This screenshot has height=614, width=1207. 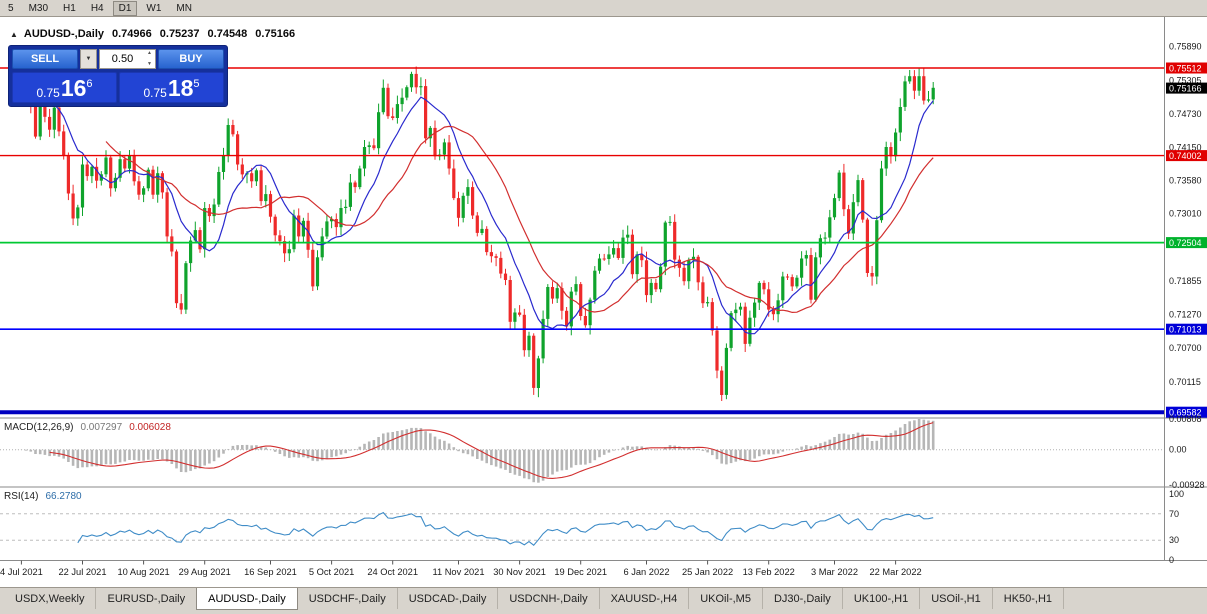 What do you see at coordinates (227, 34) in the screenshot?
I see `ohlc-low: 0.74548` at bounding box center [227, 34].